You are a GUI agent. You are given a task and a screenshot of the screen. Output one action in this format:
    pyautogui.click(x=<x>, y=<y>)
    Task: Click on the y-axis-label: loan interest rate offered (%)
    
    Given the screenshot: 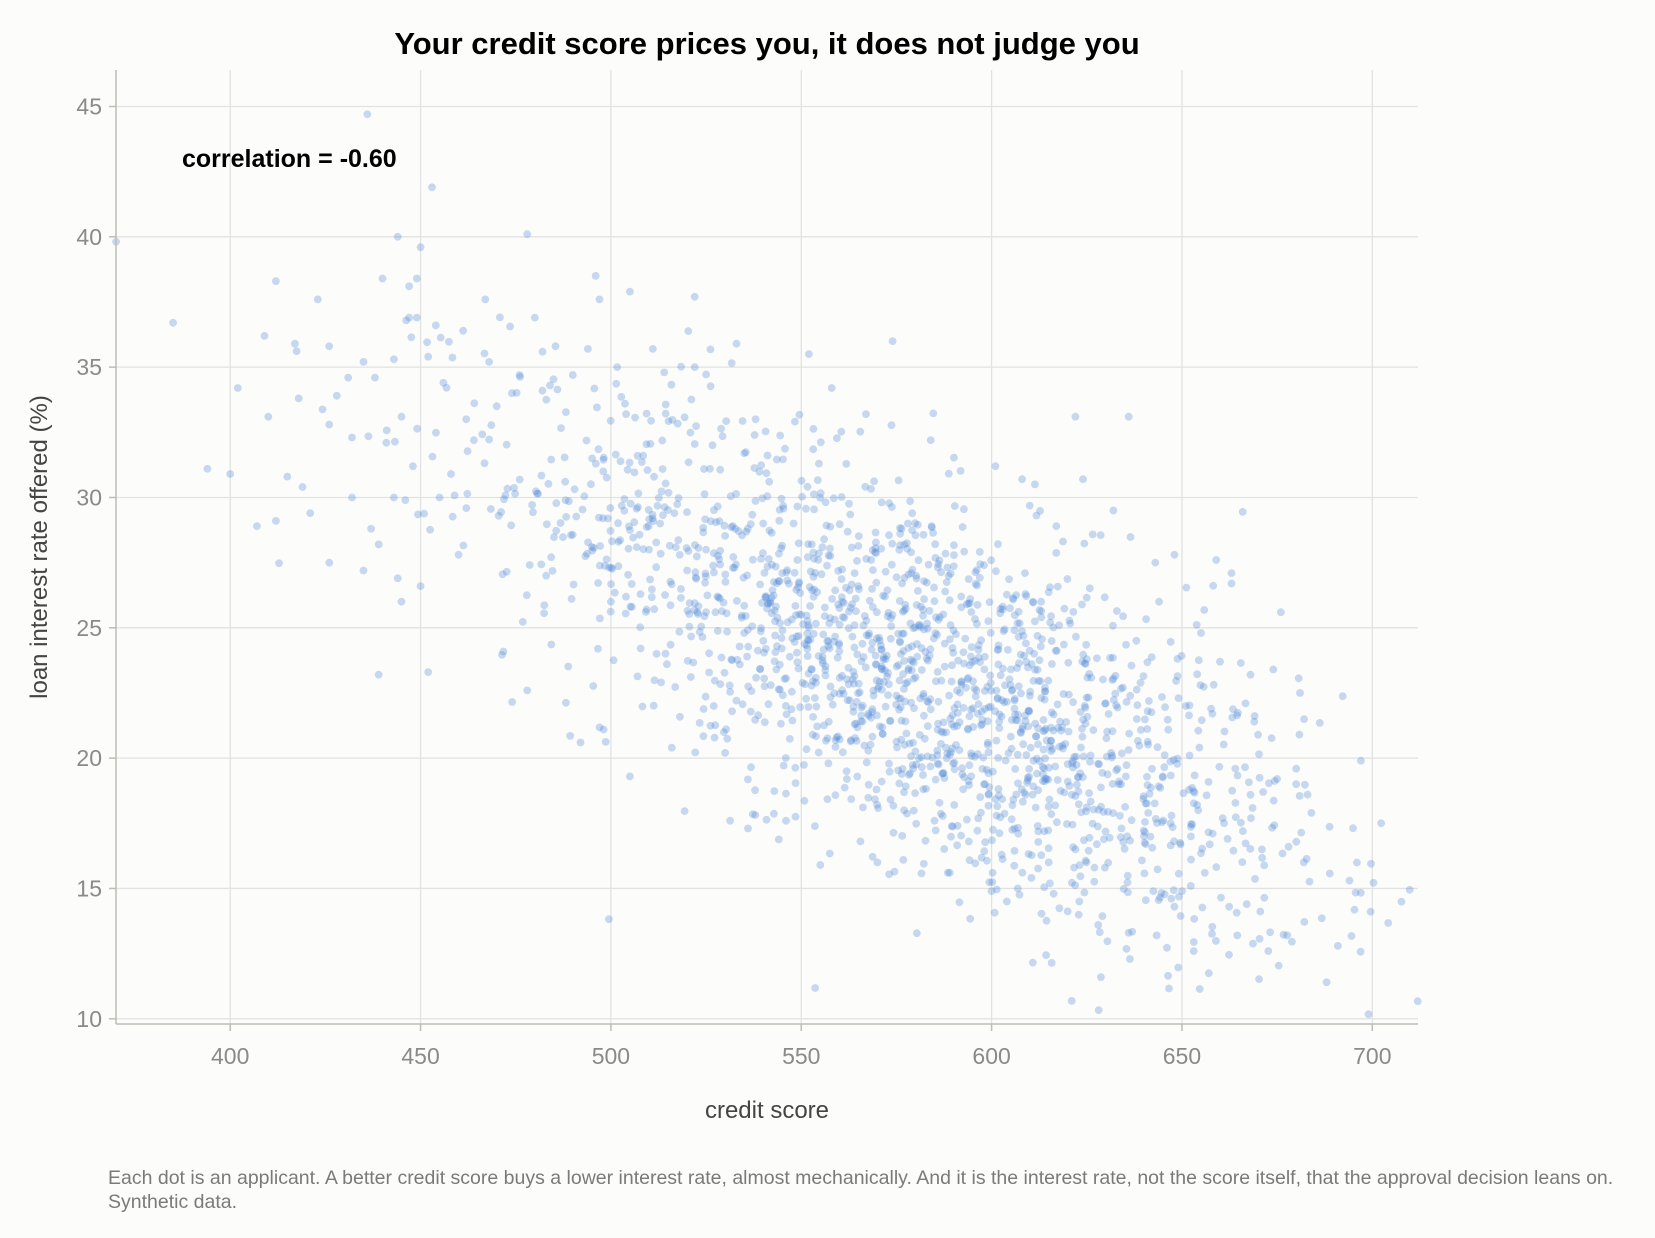 What is the action you would take?
    pyautogui.click(x=39, y=547)
    